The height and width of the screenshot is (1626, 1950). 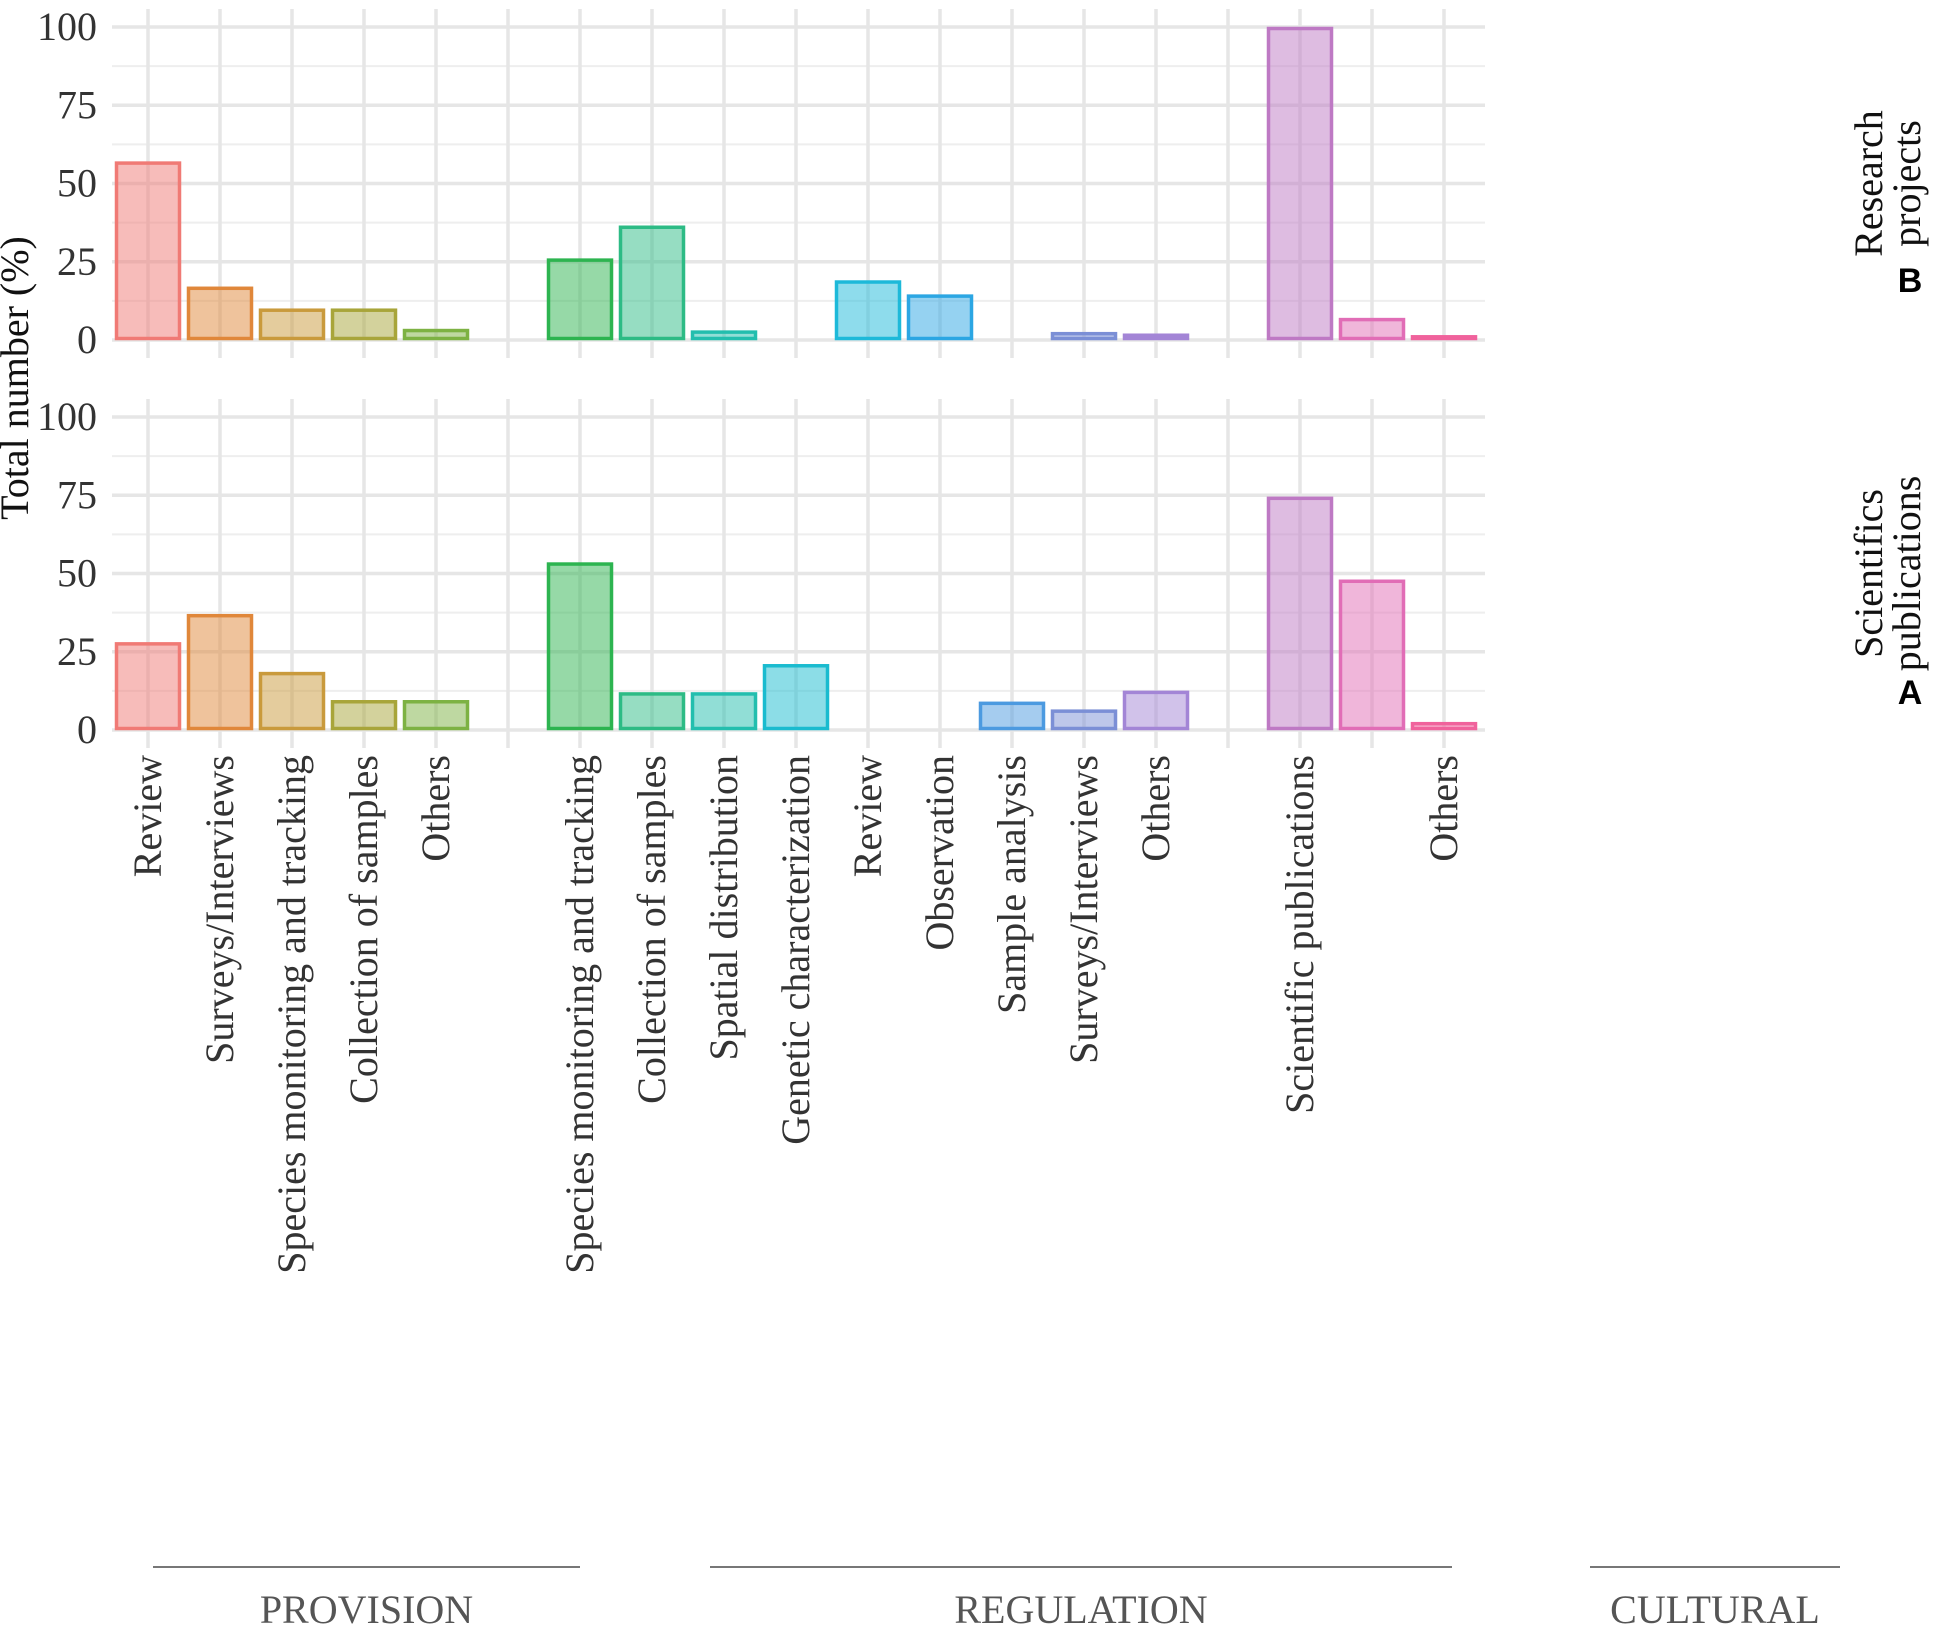 I want to click on facet-strip-label: Scientificspublications, so click(x=1887, y=574).